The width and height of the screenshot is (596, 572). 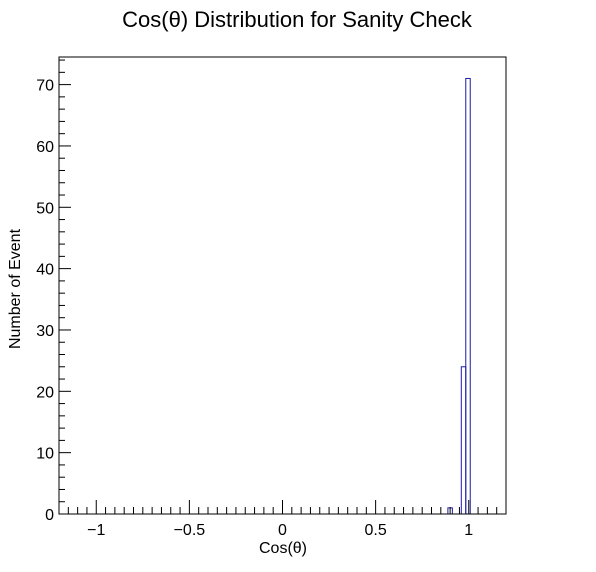 I want to click on x-tick-label: 0, so click(x=282, y=530).